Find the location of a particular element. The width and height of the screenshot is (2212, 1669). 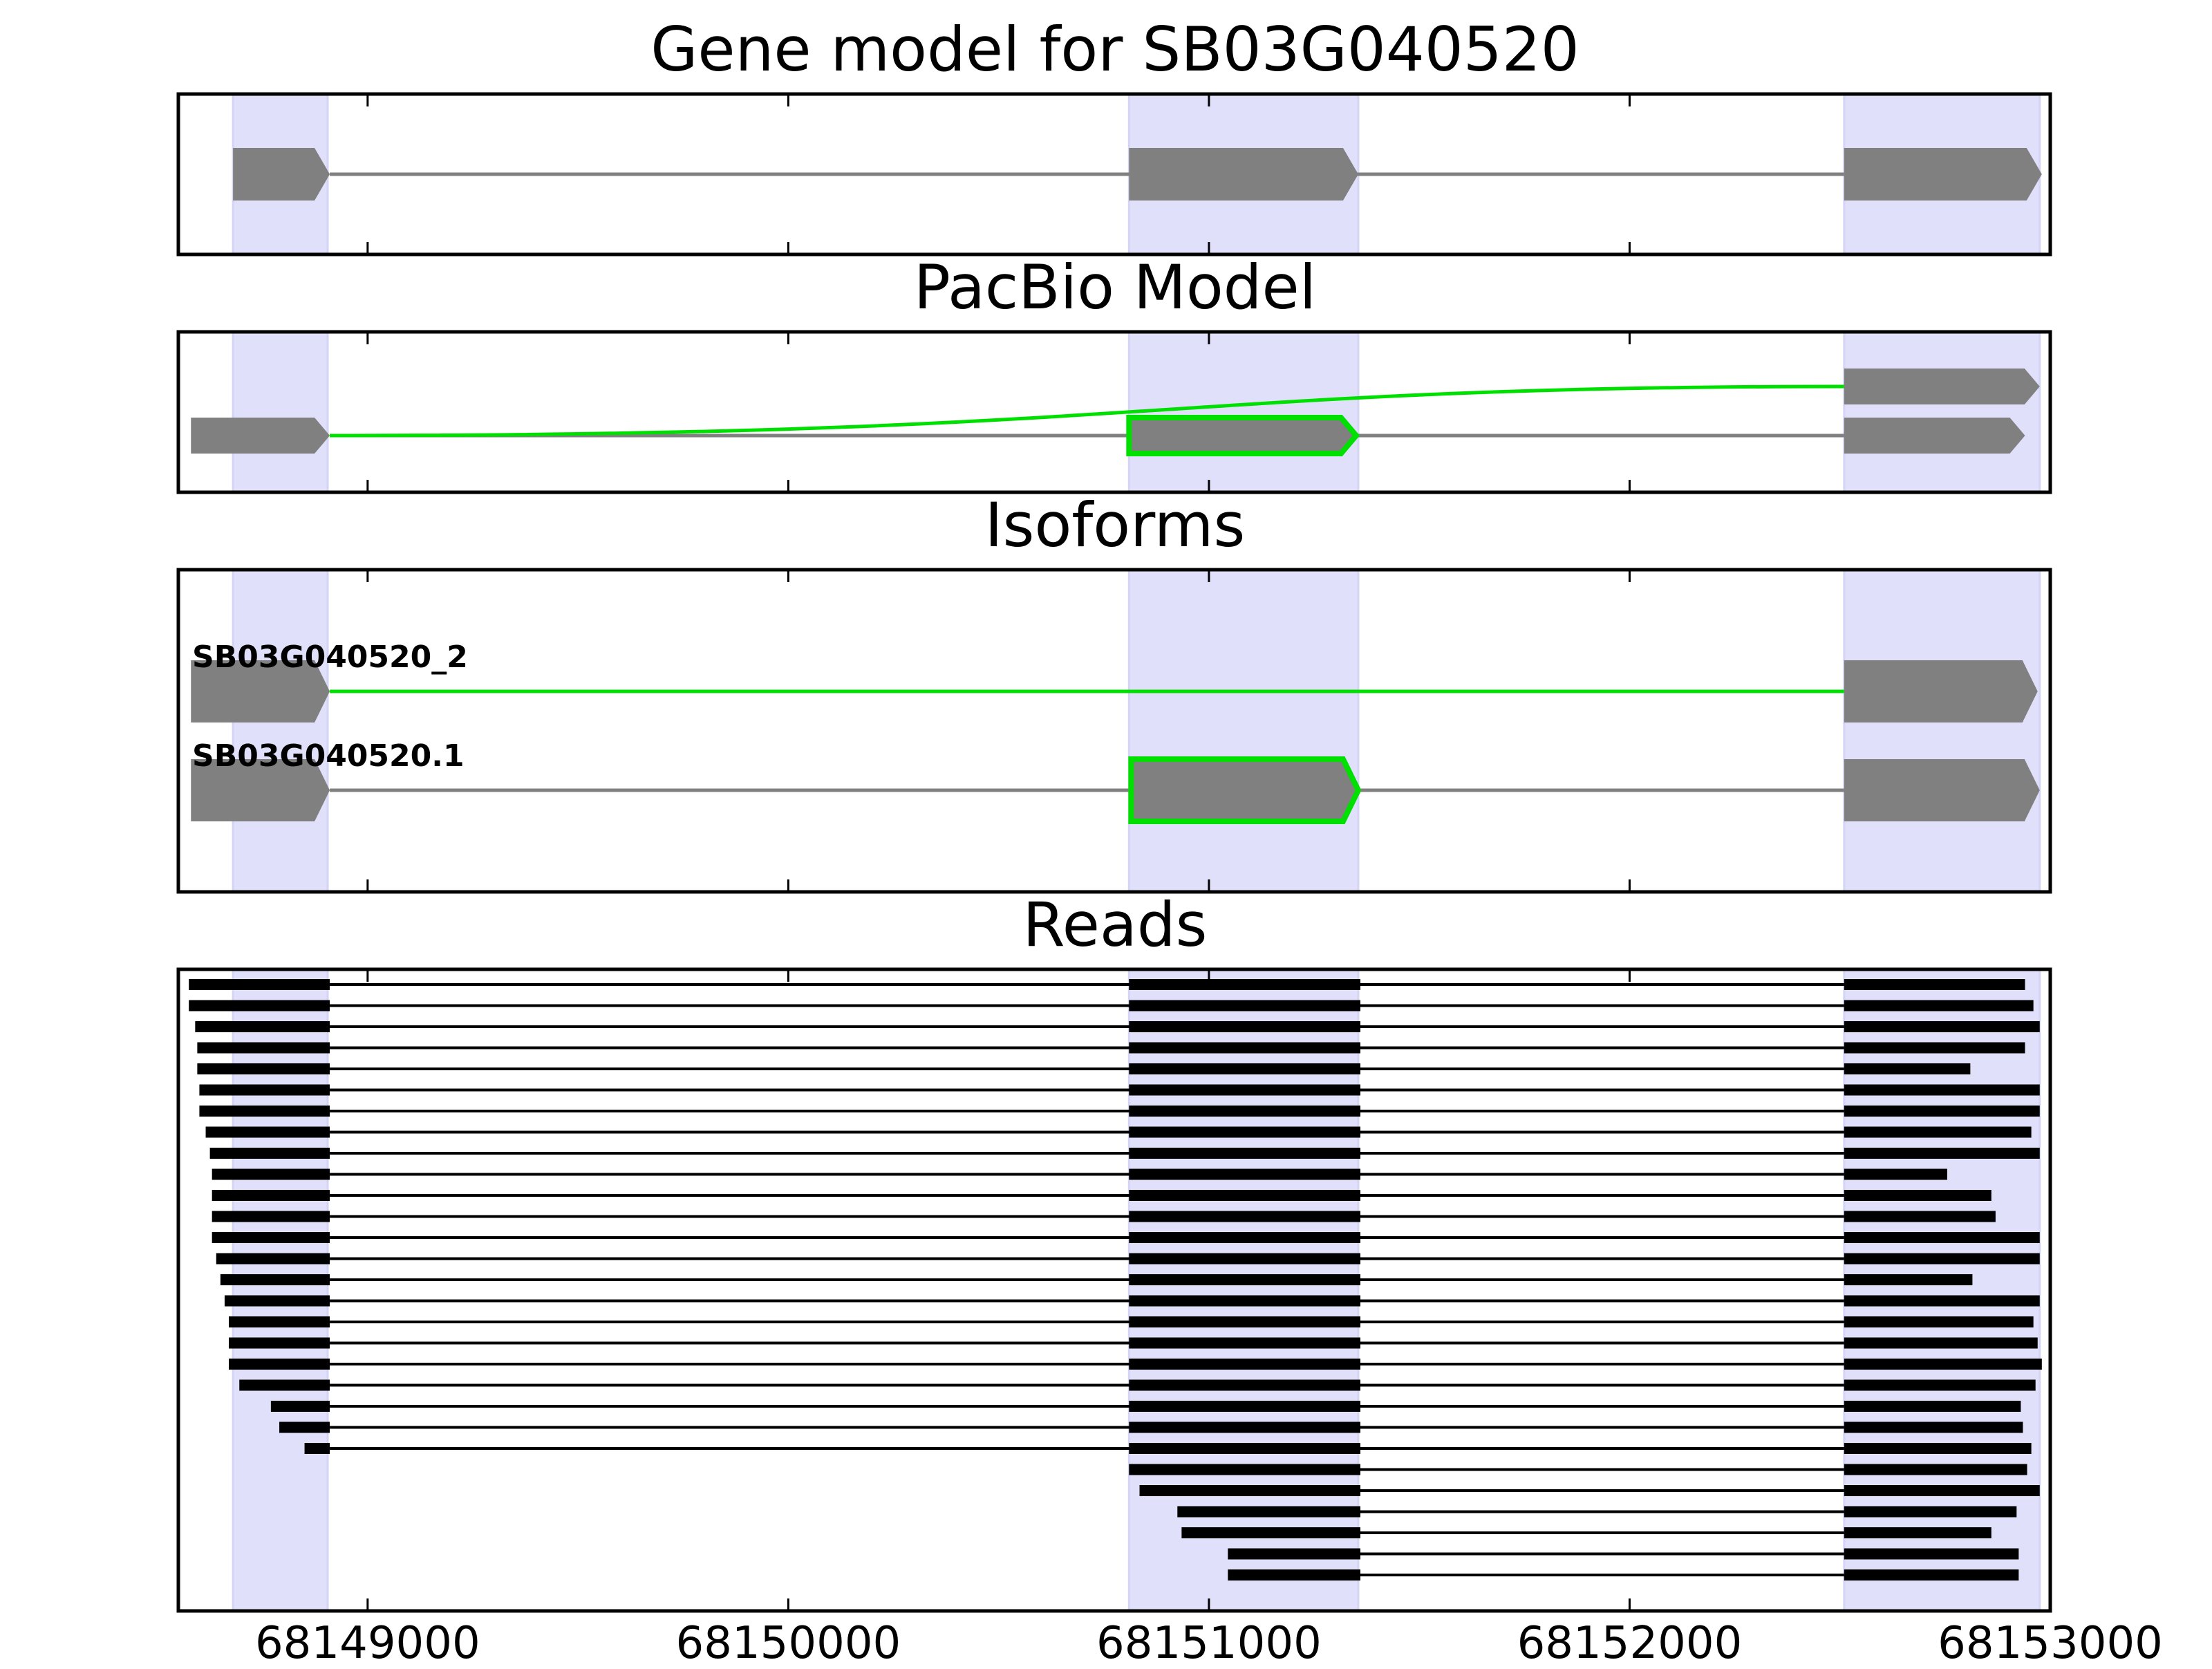

isoforms-track is located at coordinates (1115, 742).